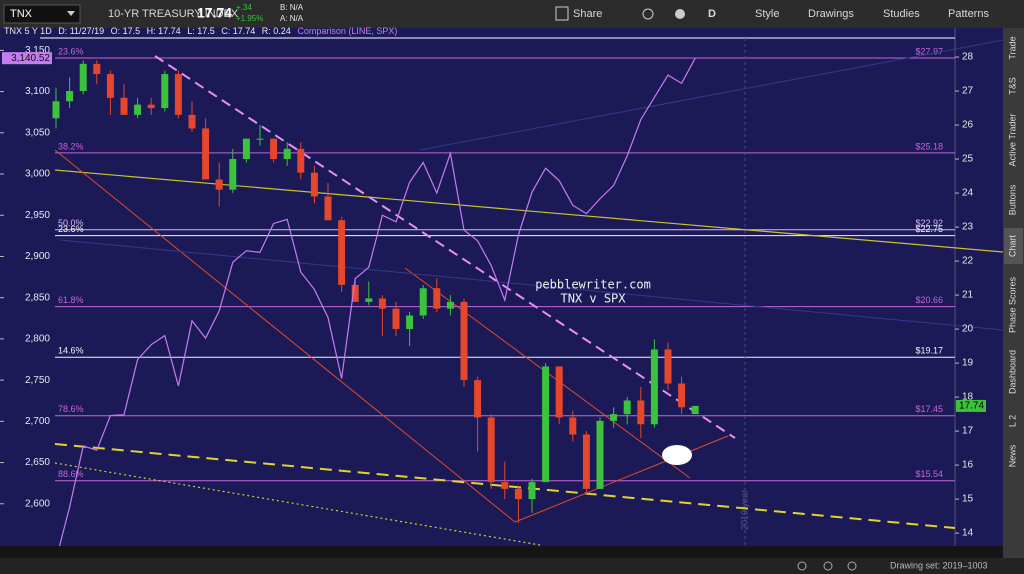 This screenshot has height=574, width=1024. Describe the element at coordinates (71, 409) in the screenshot. I see `fib-pct: 78.6%` at that location.